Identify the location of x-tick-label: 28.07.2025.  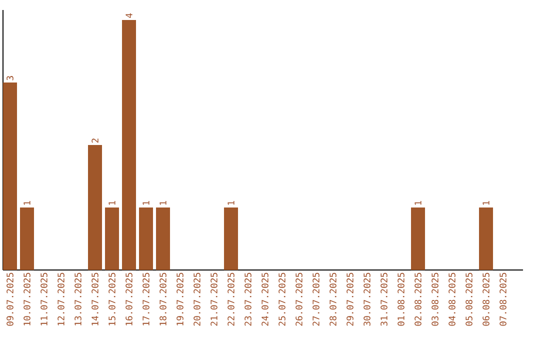
(333, 299).